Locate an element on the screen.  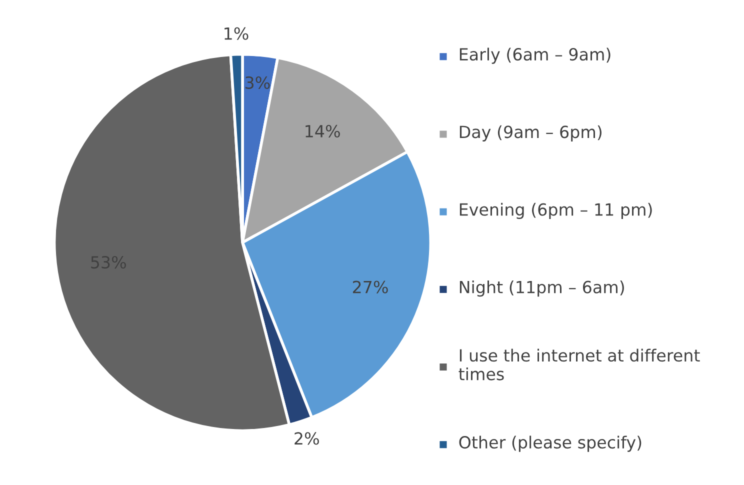
data-label: 2% is located at coordinates (306, 438).